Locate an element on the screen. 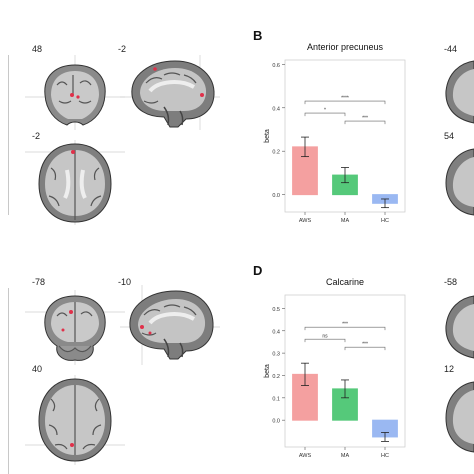 The width and height of the screenshot is (474, 474). y-tick-label: 0.1 is located at coordinates (276, 399).